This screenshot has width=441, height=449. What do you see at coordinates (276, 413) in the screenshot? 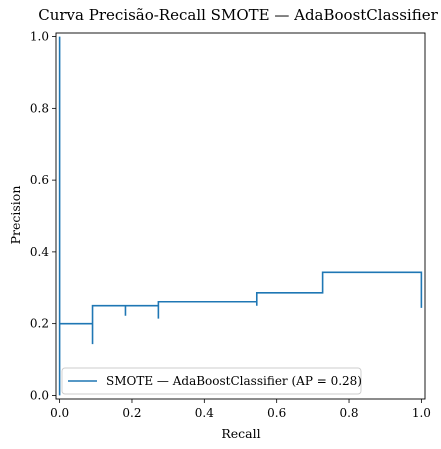
I see `x-tick-label: 0.6` at bounding box center [276, 413].